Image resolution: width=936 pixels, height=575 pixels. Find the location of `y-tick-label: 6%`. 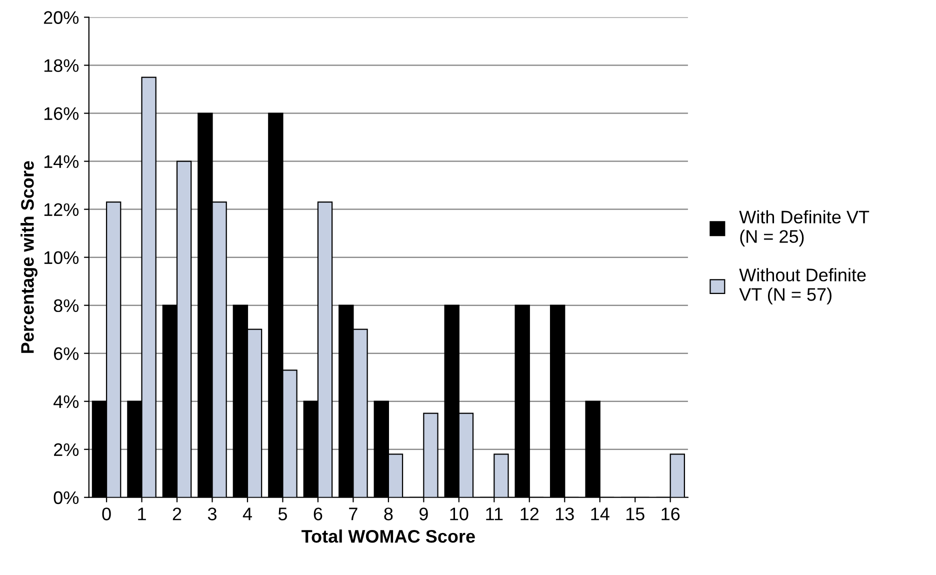

y-tick-label: 6% is located at coordinates (66, 353).